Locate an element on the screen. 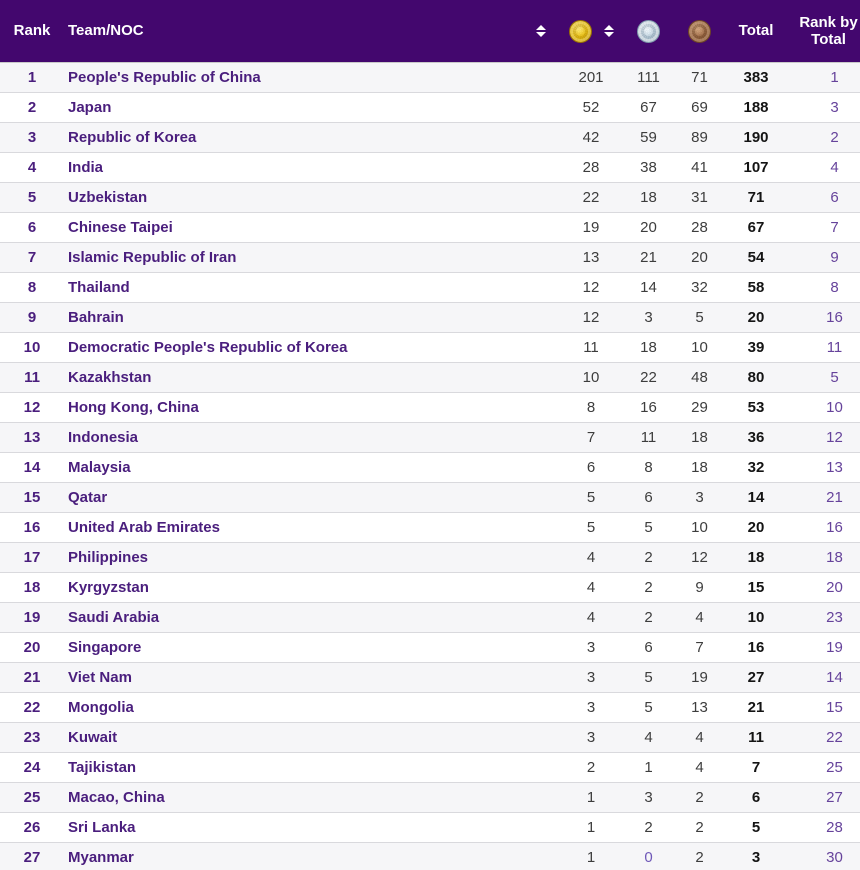 This screenshot has width=860, height=870. team-name: Uzbekistan is located at coordinates (310, 197).